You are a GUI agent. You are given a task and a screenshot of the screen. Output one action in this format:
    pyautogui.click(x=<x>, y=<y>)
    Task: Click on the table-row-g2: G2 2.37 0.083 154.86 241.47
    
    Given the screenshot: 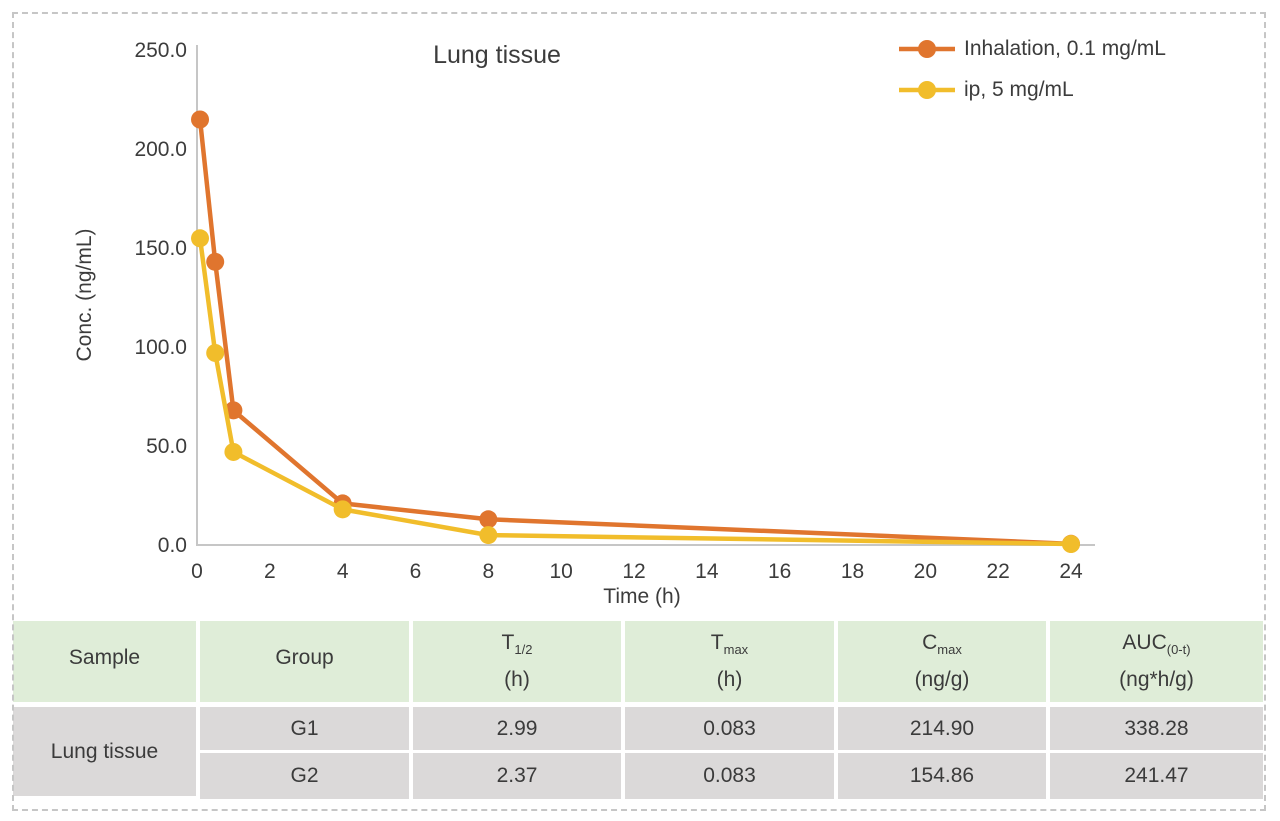 What is the action you would take?
    pyautogui.click(x=638, y=776)
    